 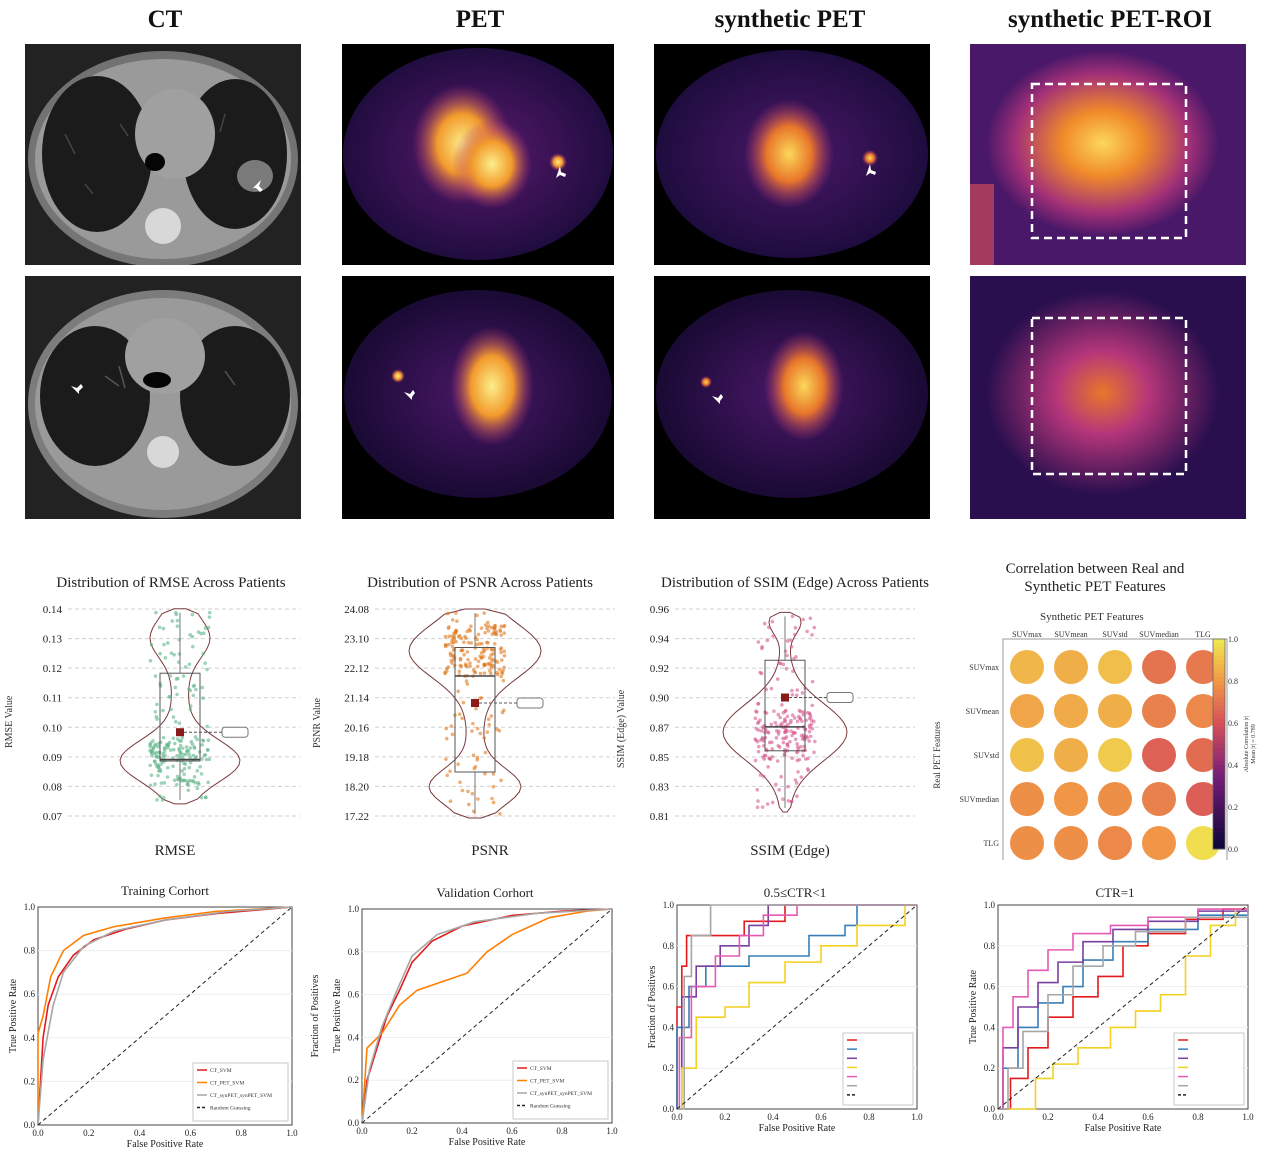 What do you see at coordinates (1233, 639) in the screenshot?
I see `colorbar-tick: 1.0` at bounding box center [1233, 639].